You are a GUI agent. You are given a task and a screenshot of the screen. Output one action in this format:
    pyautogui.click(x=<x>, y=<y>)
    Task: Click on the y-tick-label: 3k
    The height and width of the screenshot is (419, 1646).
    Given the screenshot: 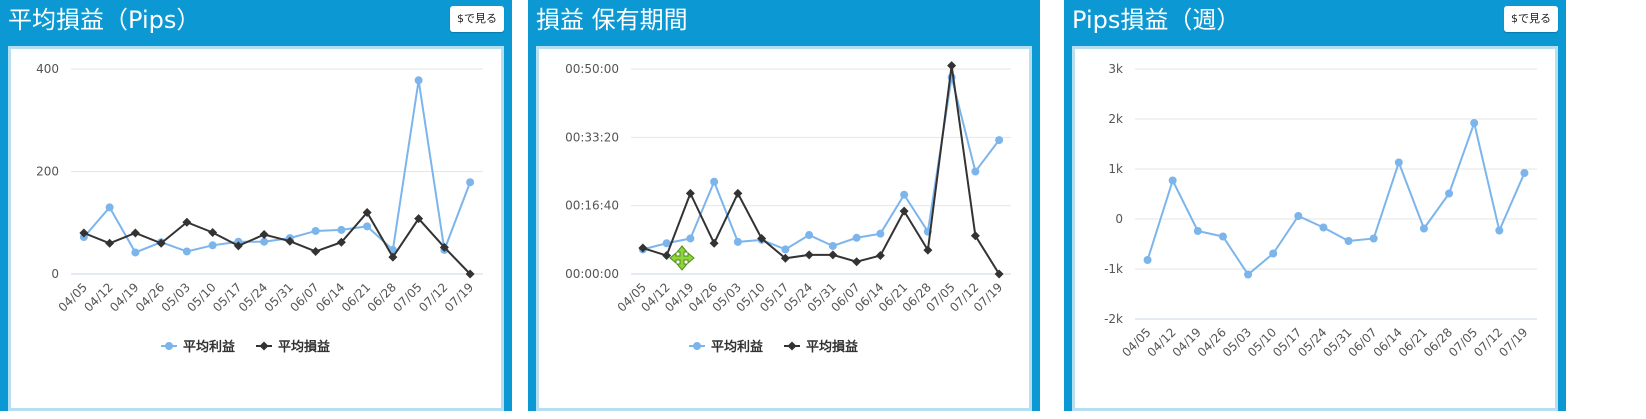 What is the action you would take?
    pyautogui.click(x=1115, y=69)
    